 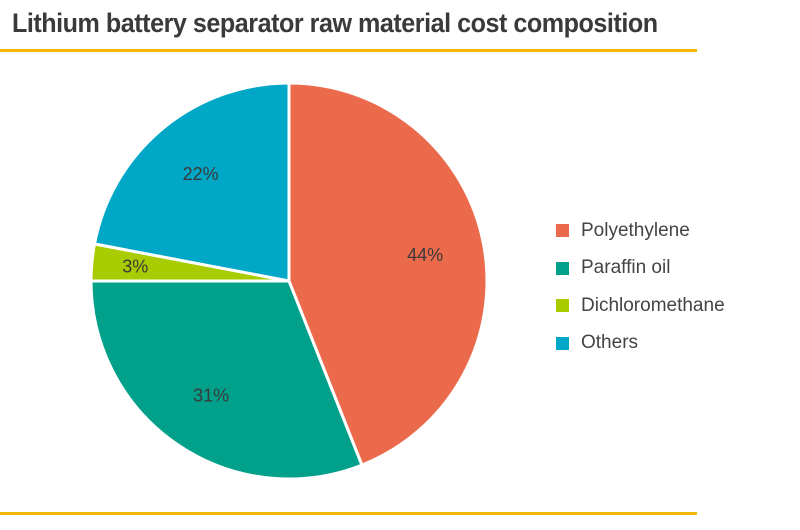 What do you see at coordinates (201, 174) in the screenshot?
I see `data-label: 22%` at bounding box center [201, 174].